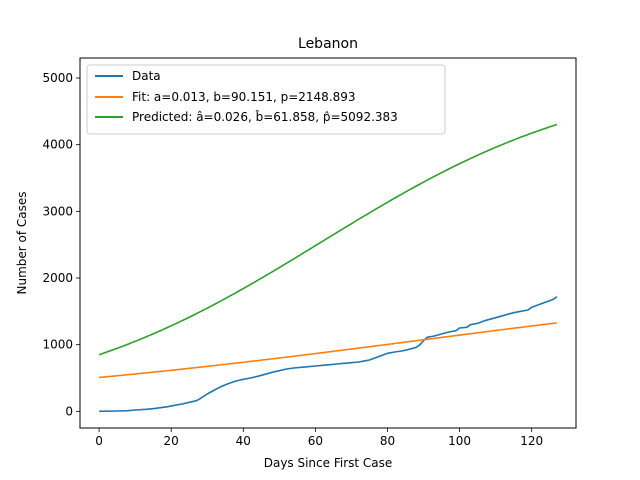 The image size is (640, 480). I want to click on legend-label-fit: Fit: a=0.013, b=90.151, p=2148.893, so click(244, 97).